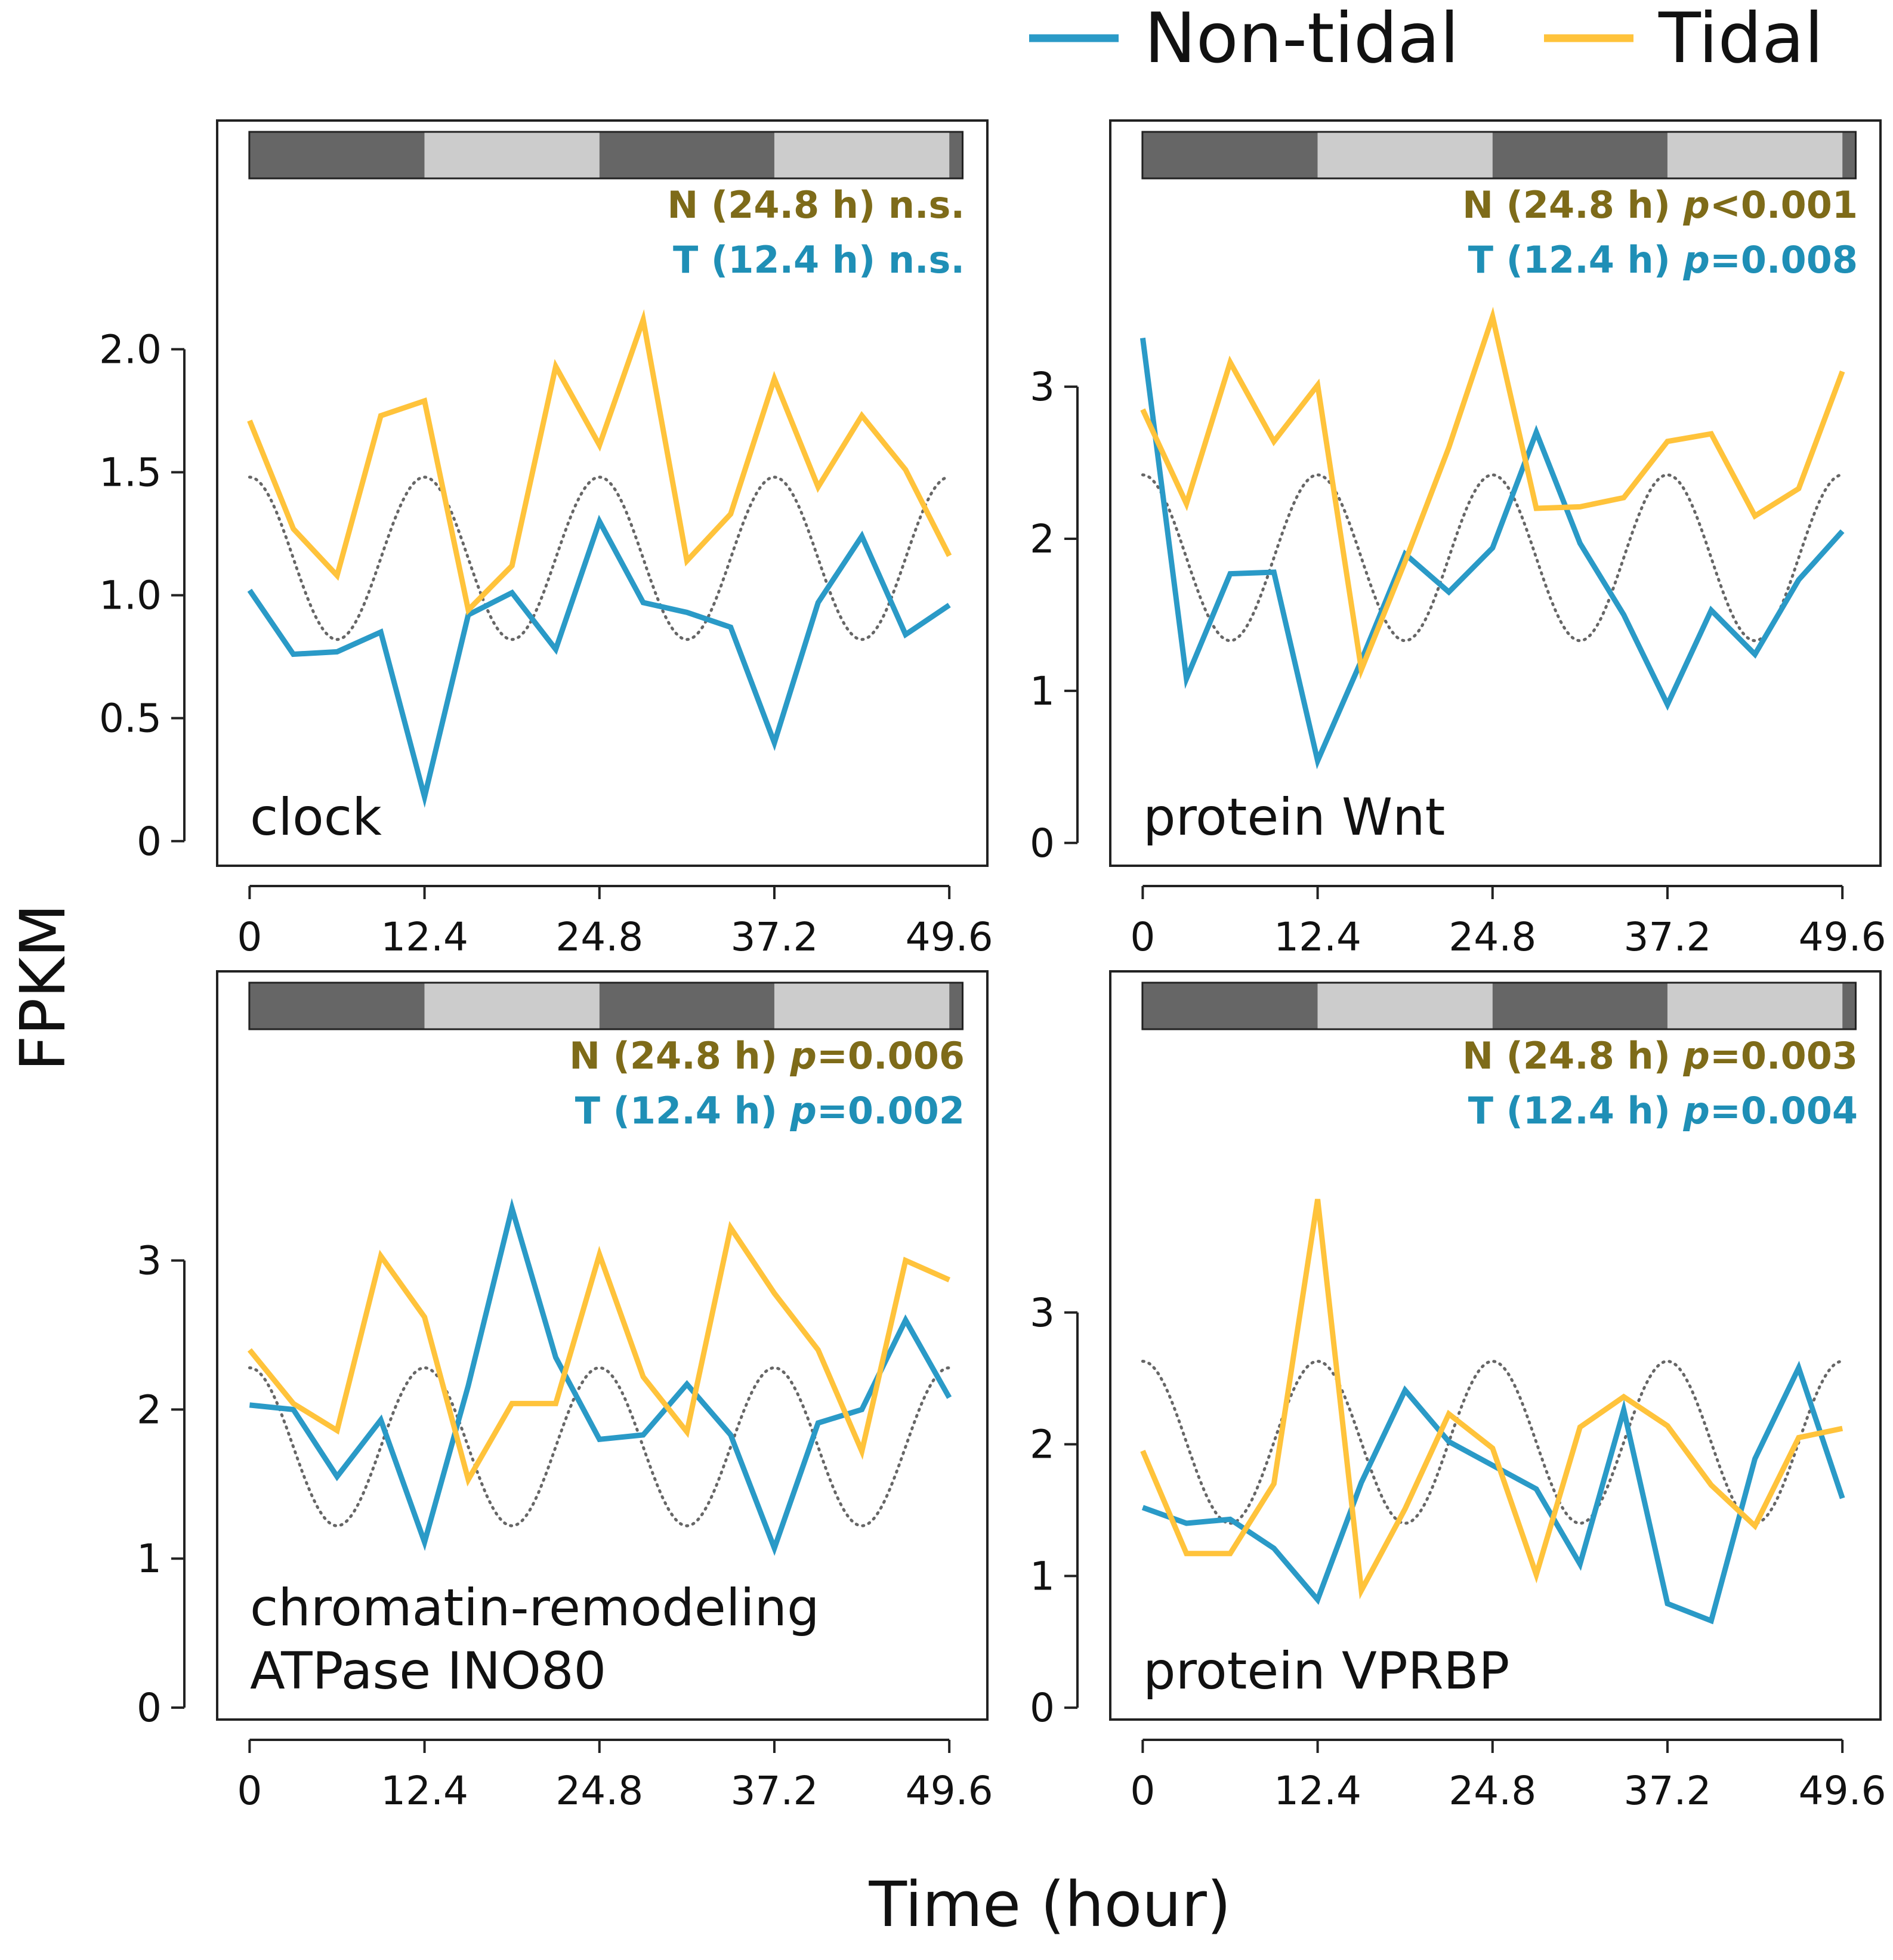  What do you see at coordinates (927, 205) in the screenshot?
I see `stat-n-p-value: n.s.` at bounding box center [927, 205].